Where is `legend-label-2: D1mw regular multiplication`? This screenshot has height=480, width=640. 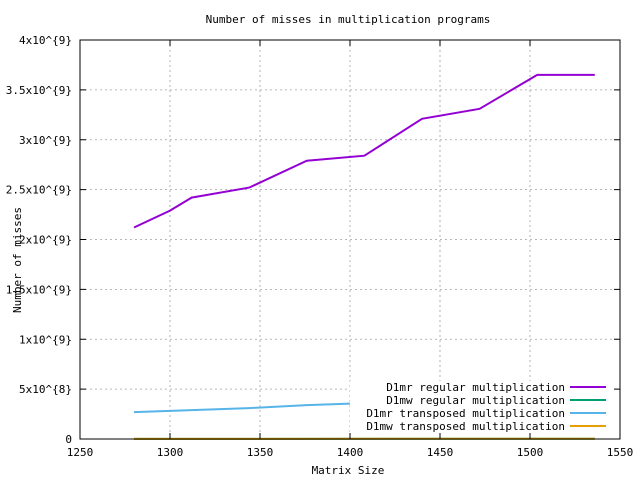 legend-label-2: D1mw regular multiplication is located at coordinates (475, 400).